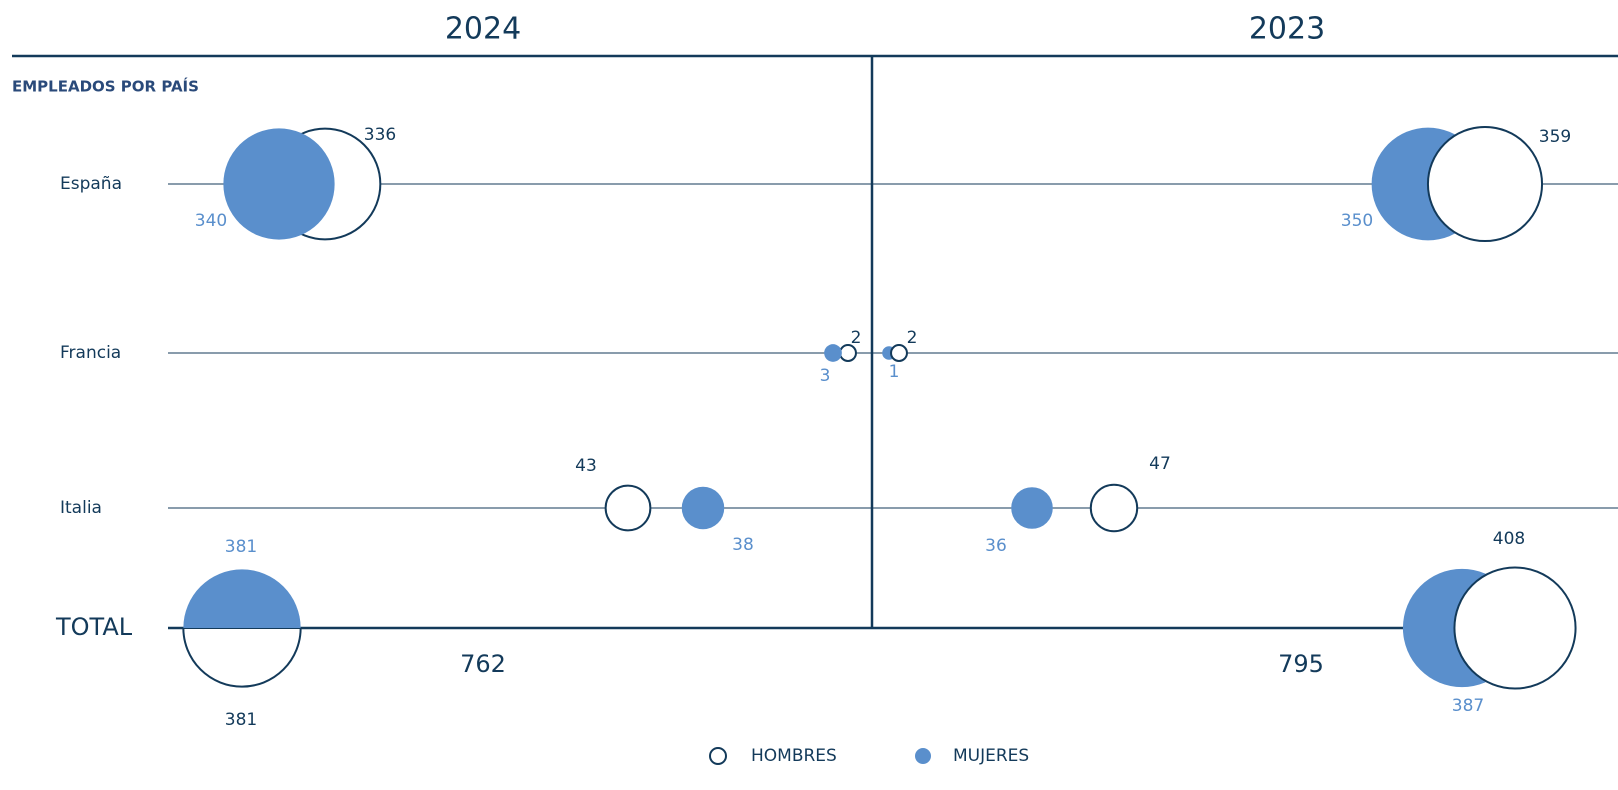 This screenshot has width=1618, height=790. I want to click on value-label: 359, so click(1555, 137).